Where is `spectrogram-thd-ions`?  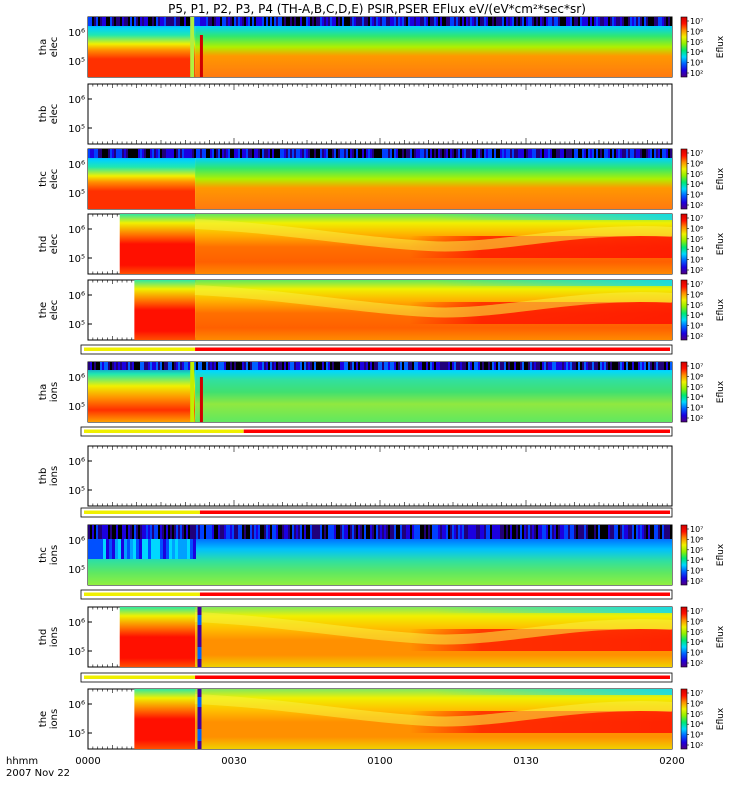 spectrogram-thd-ions is located at coordinates (395, 637).